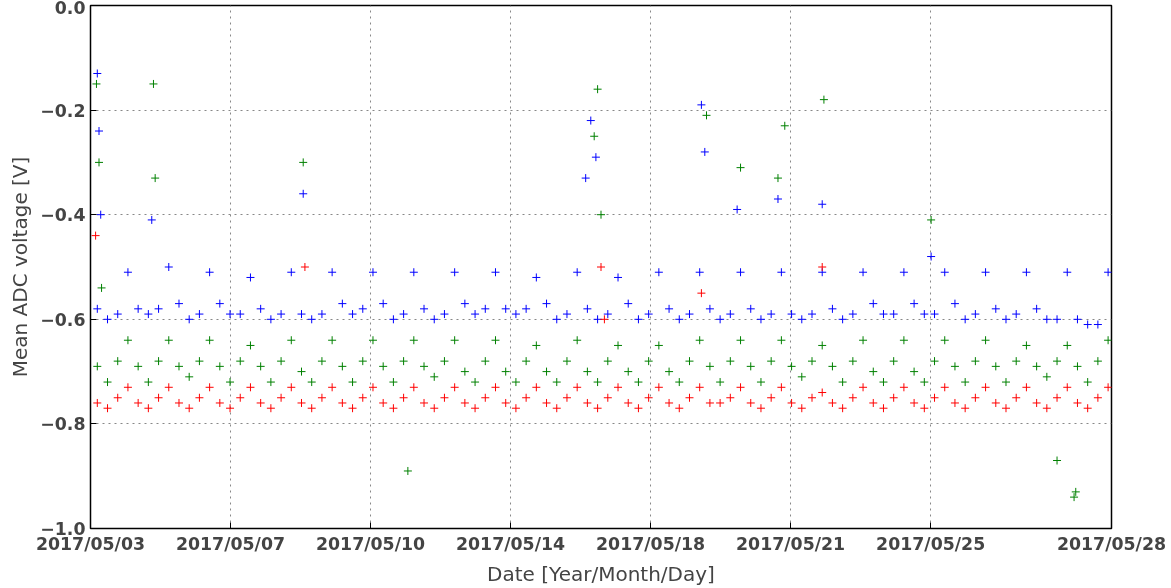  Describe the element at coordinates (63, 215) in the screenshot. I see `y-tick-label: −0.4` at that location.